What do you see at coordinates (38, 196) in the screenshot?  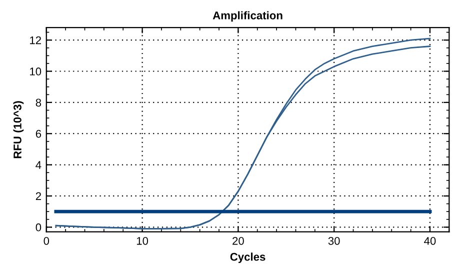 I see `y-tick-label: 2` at bounding box center [38, 196].